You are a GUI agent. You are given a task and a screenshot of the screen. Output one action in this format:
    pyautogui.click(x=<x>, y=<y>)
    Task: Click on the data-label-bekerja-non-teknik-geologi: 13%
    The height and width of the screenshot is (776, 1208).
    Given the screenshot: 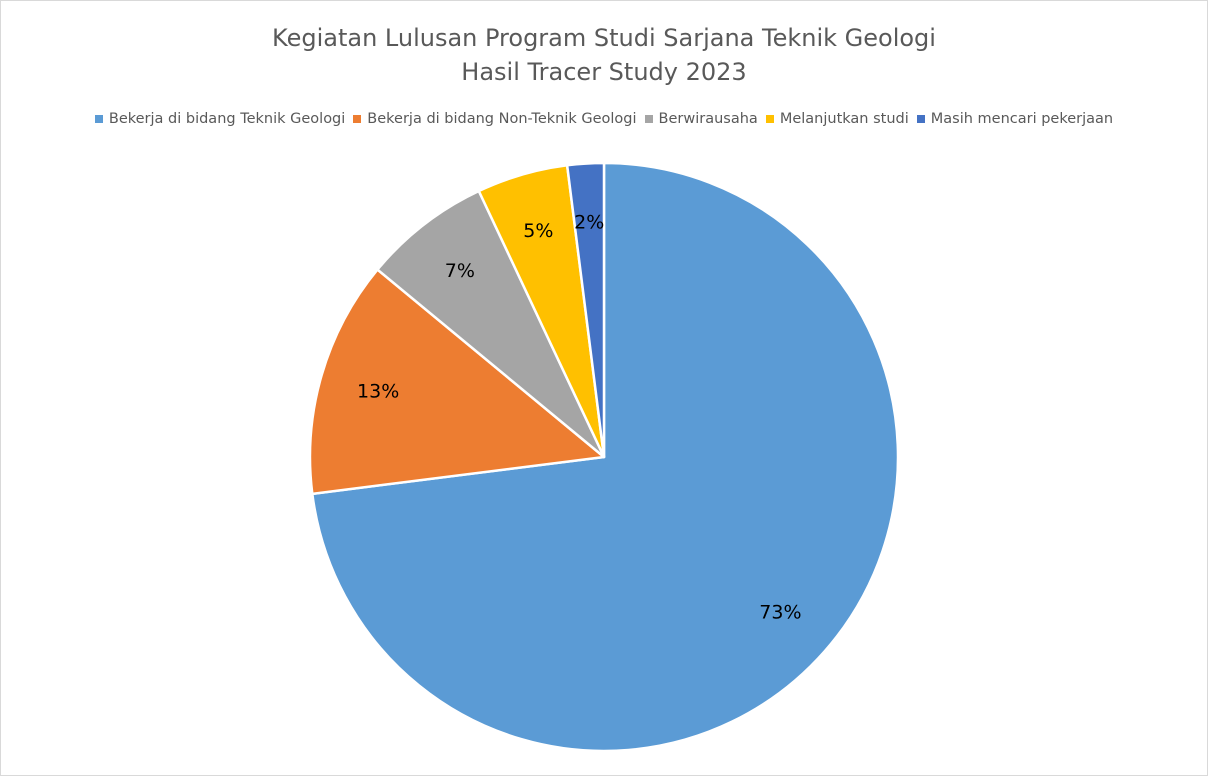 What is the action you would take?
    pyautogui.click(x=378, y=391)
    